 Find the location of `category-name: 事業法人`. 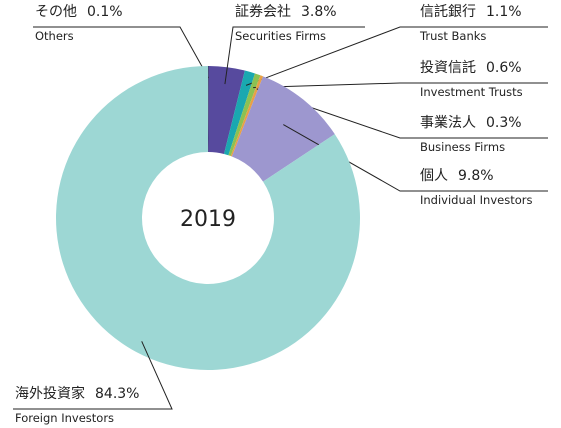

category-name: 事業法人 is located at coordinates (448, 123).